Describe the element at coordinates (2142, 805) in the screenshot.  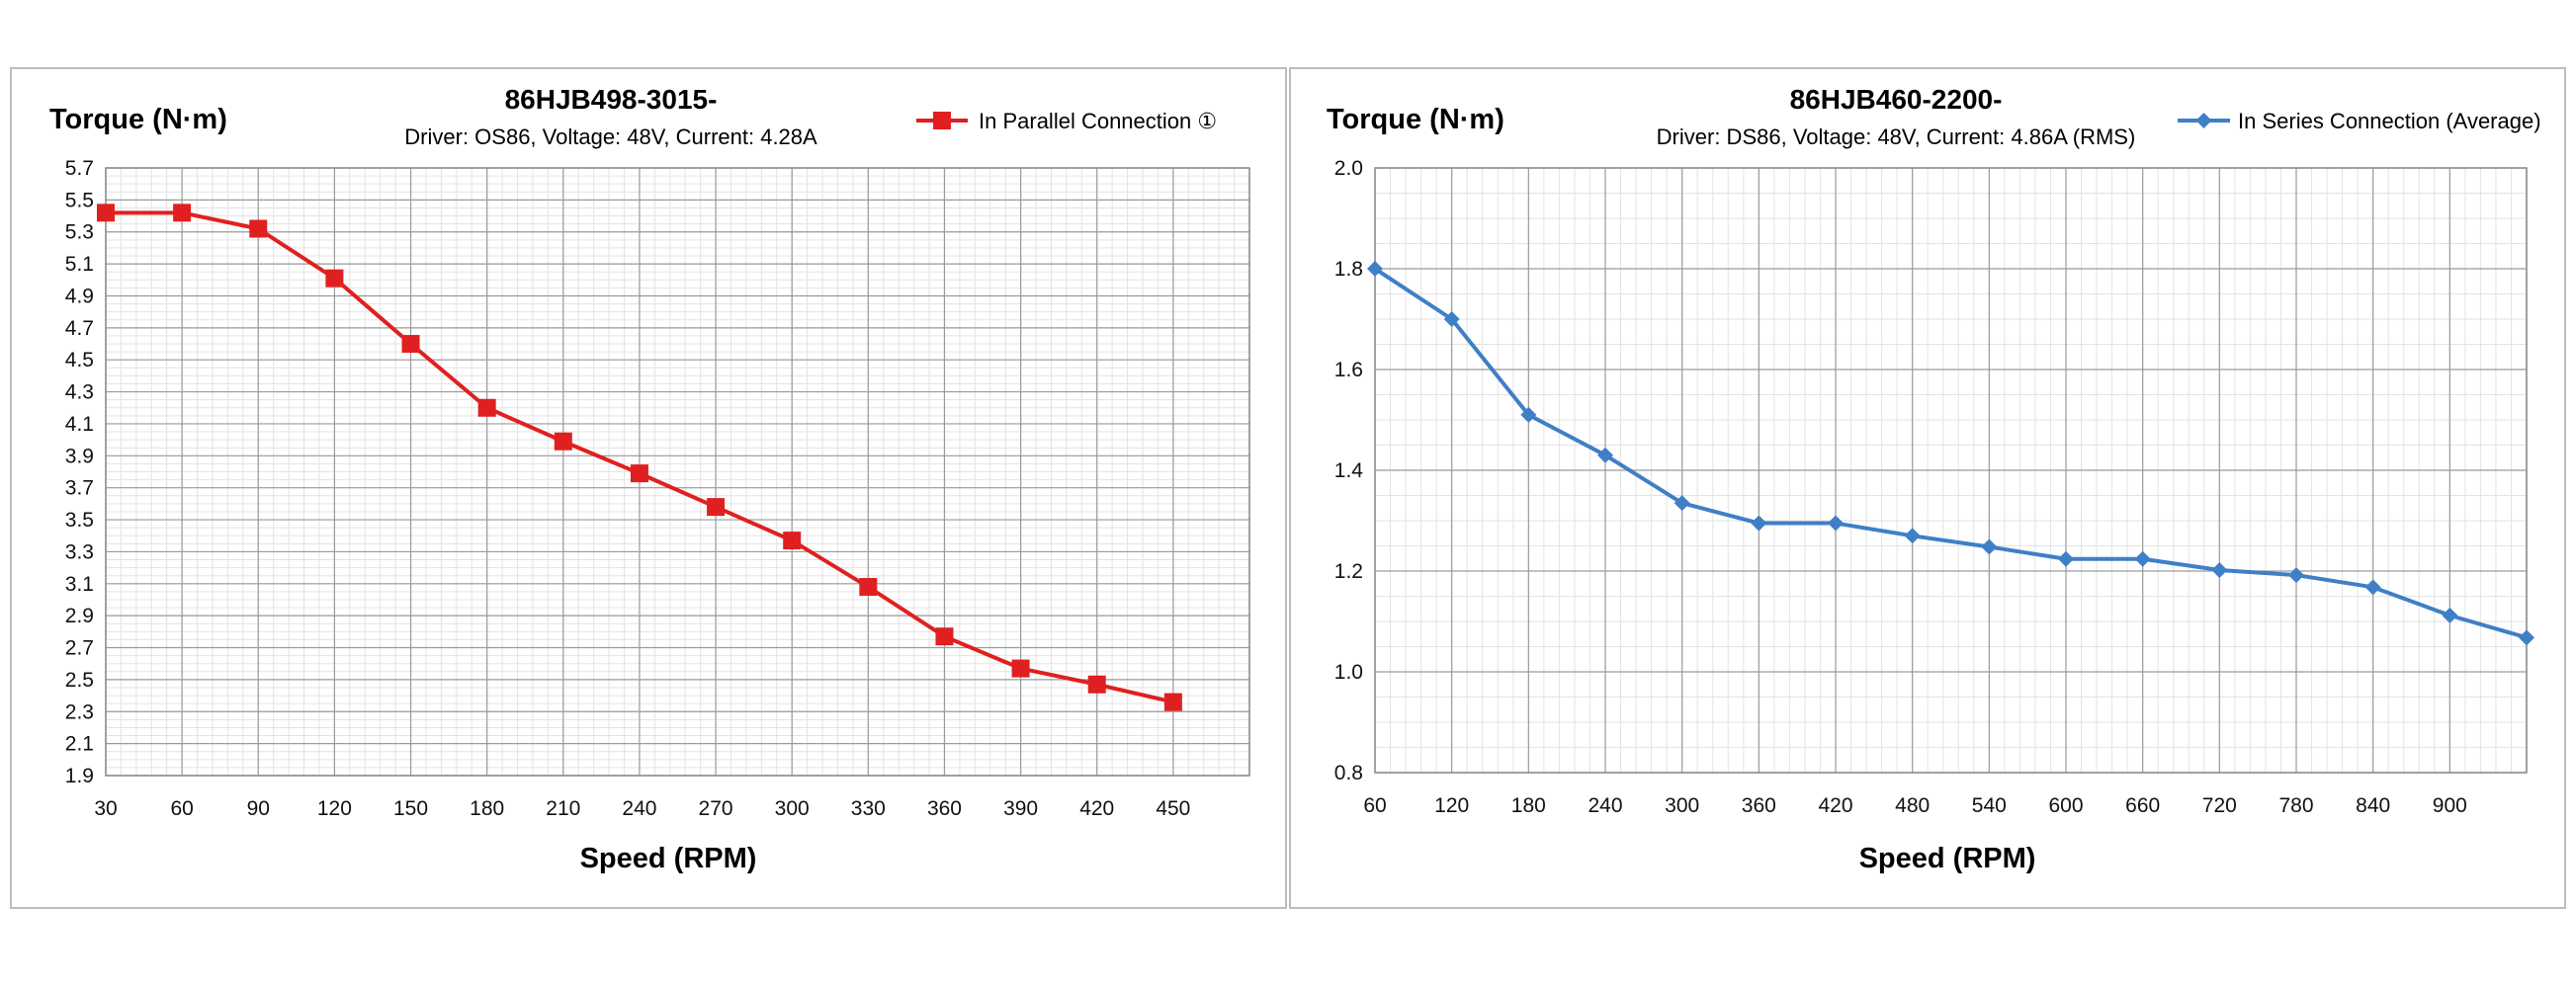
I see `x-tick-label: 660` at that location.